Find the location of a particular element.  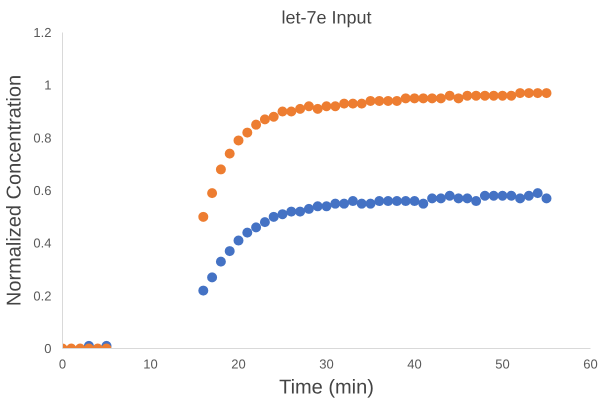

x-tick-label: 50 is located at coordinates (502, 364).